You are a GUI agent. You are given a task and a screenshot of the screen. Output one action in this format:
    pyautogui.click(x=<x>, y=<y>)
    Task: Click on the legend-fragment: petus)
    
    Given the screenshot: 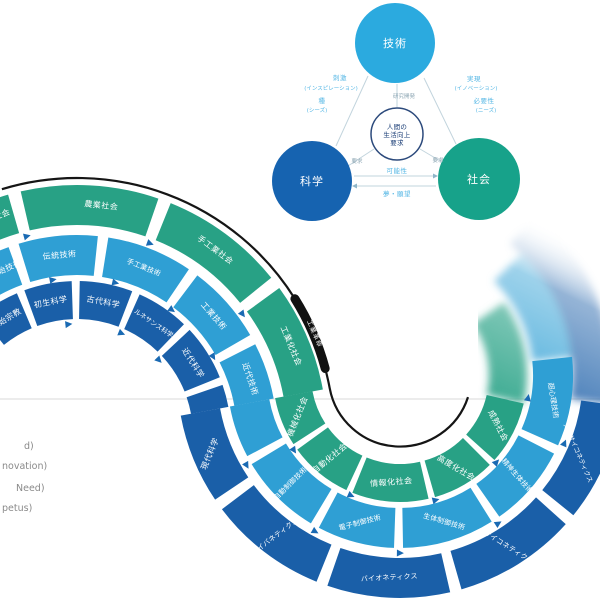 What is the action you would take?
    pyautogui.click(x=17, y=508)
    